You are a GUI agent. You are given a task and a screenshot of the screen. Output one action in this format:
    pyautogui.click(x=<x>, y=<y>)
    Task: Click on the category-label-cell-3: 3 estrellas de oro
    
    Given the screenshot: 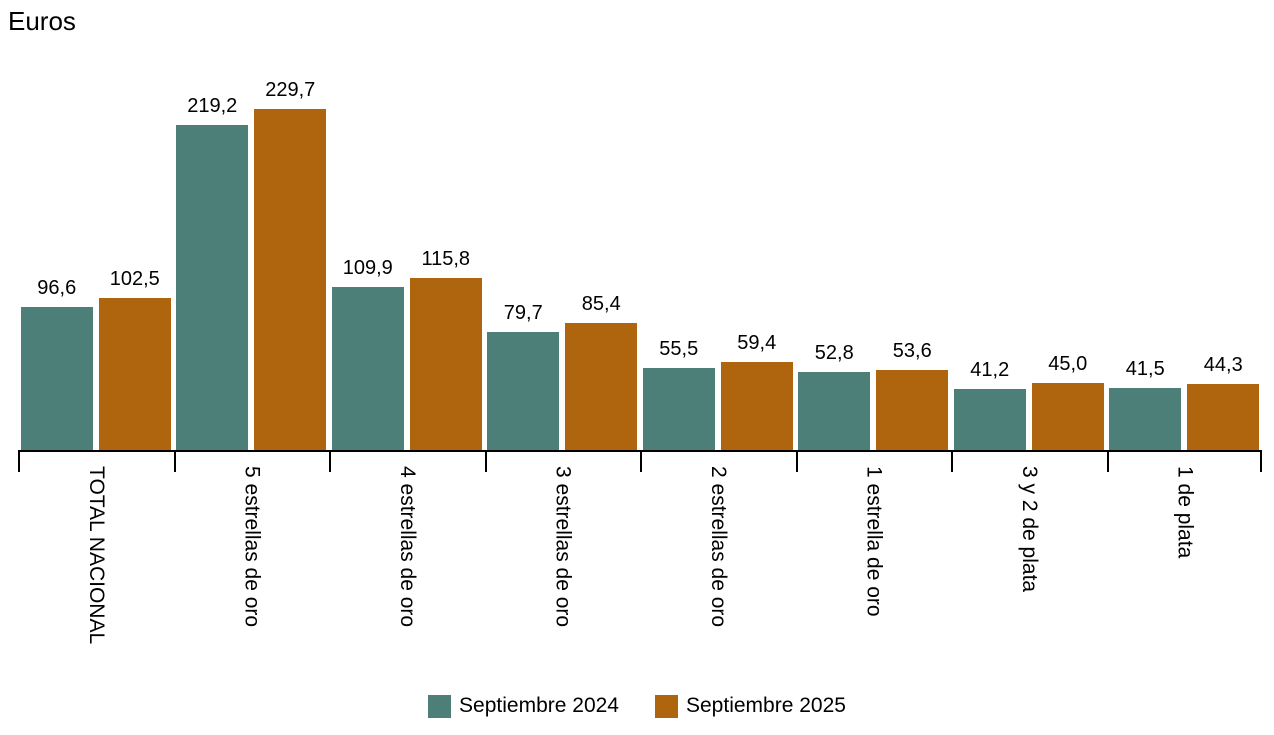 What is the action you would take?
    pyautogui.click(x=563, y=573)
    